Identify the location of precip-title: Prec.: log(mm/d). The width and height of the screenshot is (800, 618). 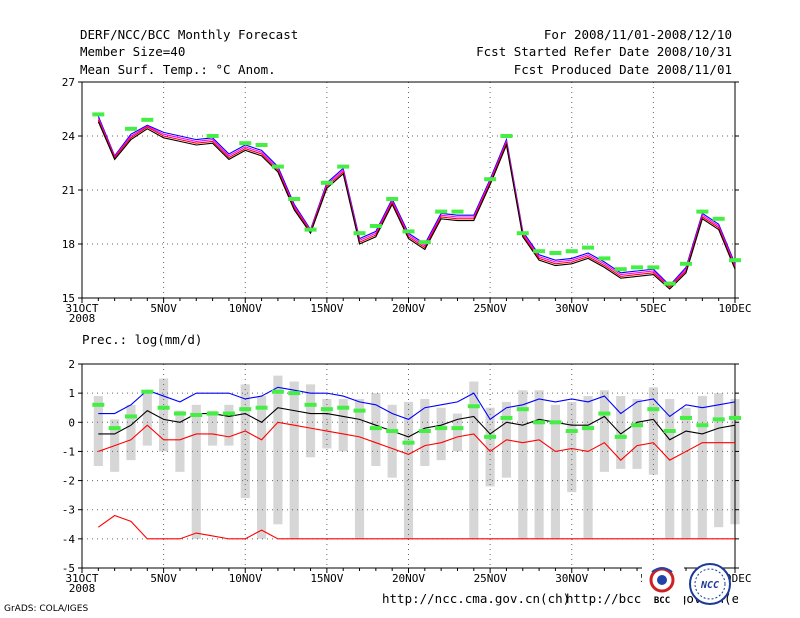
(142, 339).